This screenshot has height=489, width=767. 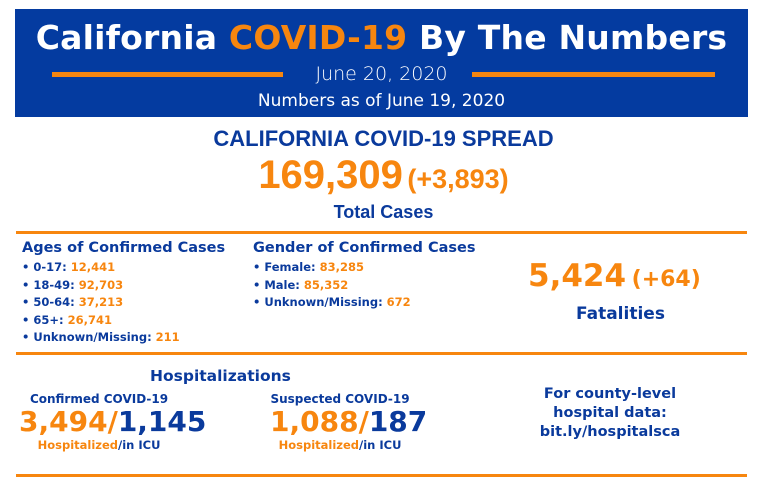 What do you see at coordinates (50, 284) in the screenshot?
I see `item-label: • 18-49:` at bounding box center [50, 284].